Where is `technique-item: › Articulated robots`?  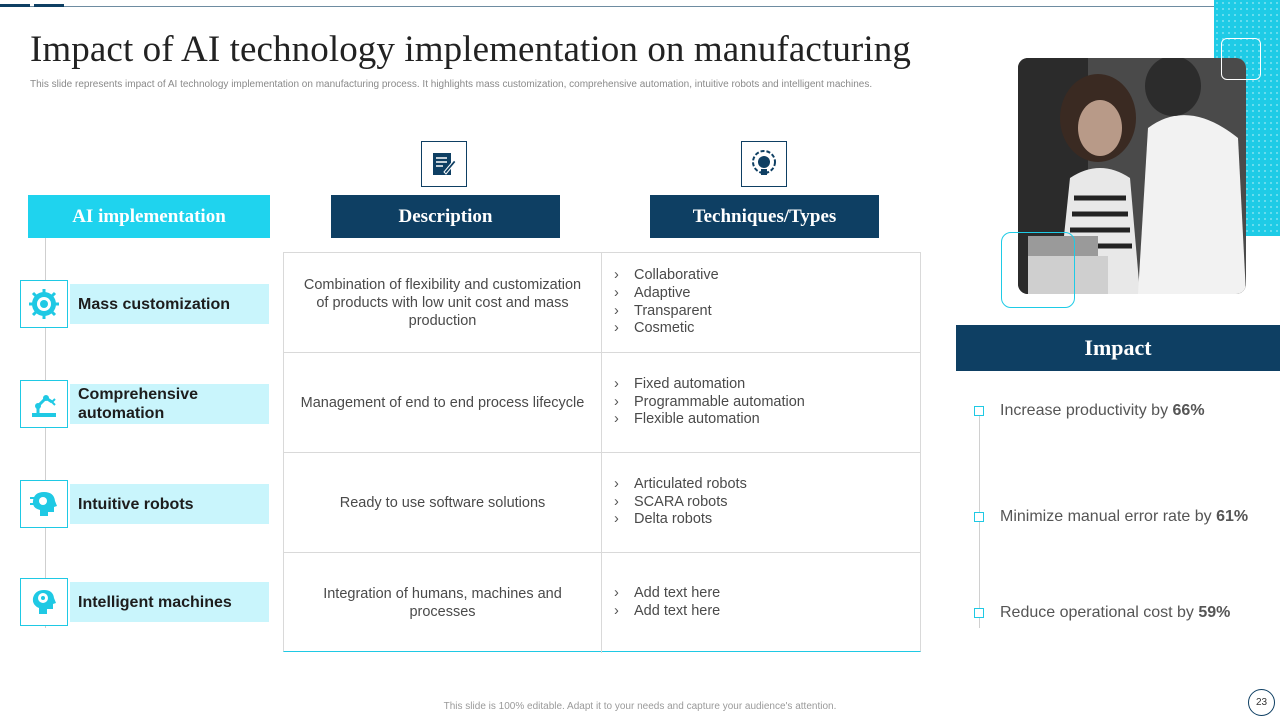
technique-item: › Articulated robots is located at coordinates (680, 484).